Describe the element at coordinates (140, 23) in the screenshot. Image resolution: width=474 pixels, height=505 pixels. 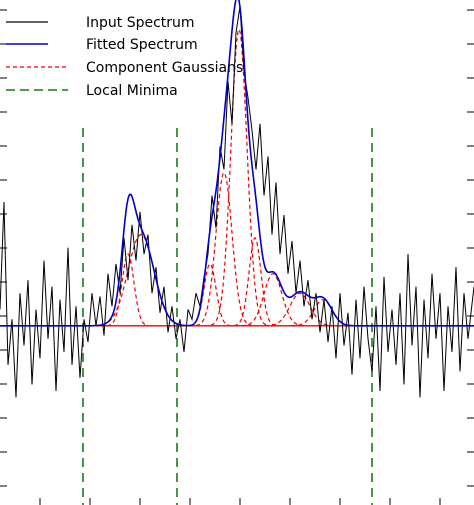
I see `legend-label-input-spectrum: Input Spectrum` at that location.